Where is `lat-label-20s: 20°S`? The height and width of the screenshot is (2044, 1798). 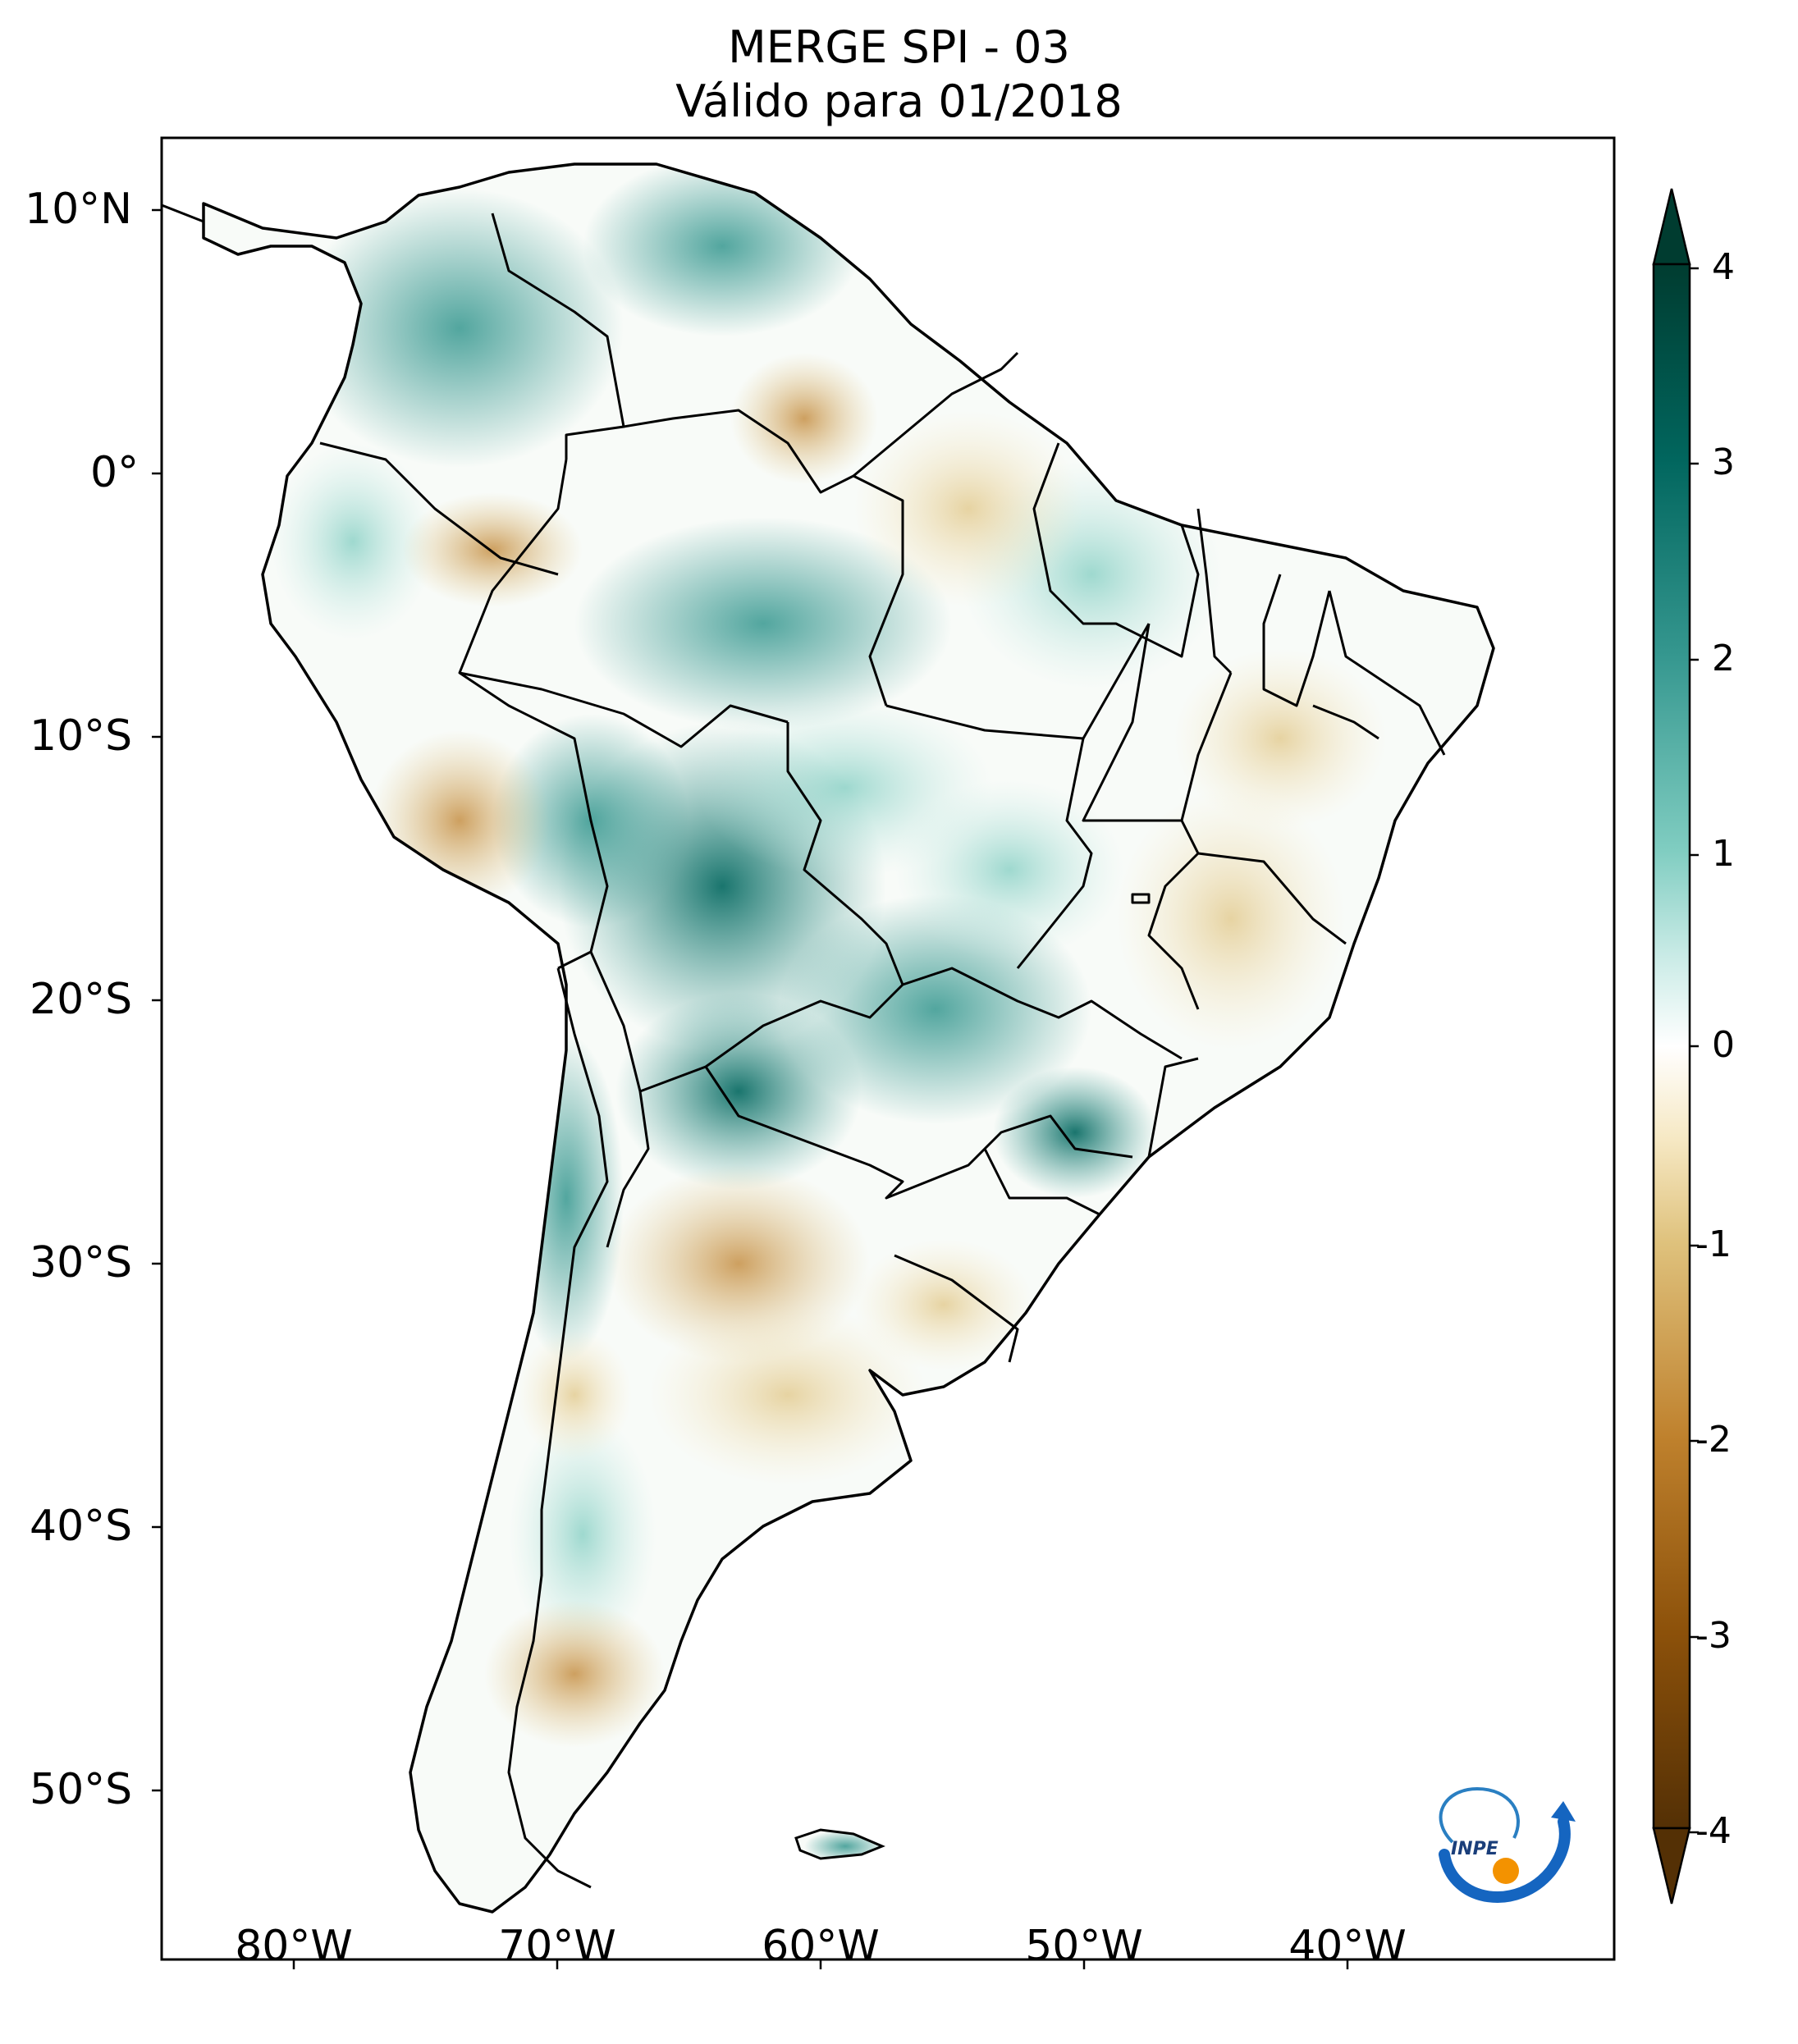 lat-label-20s: 20°S is located at coordinates (81, 999).